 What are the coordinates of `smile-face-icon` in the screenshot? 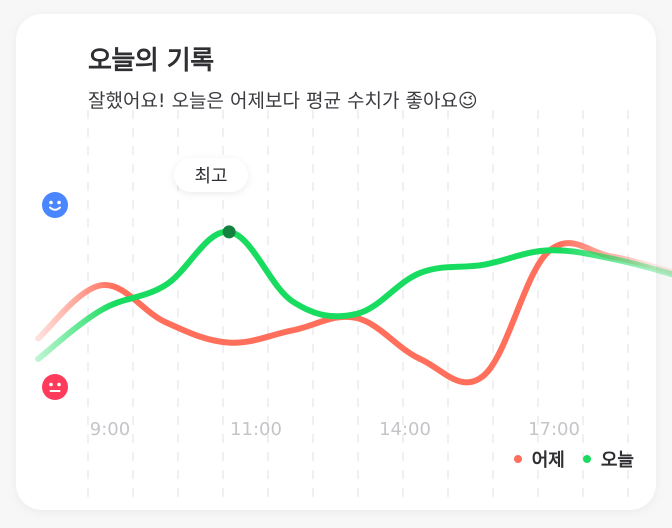 It's located at (55, 205).